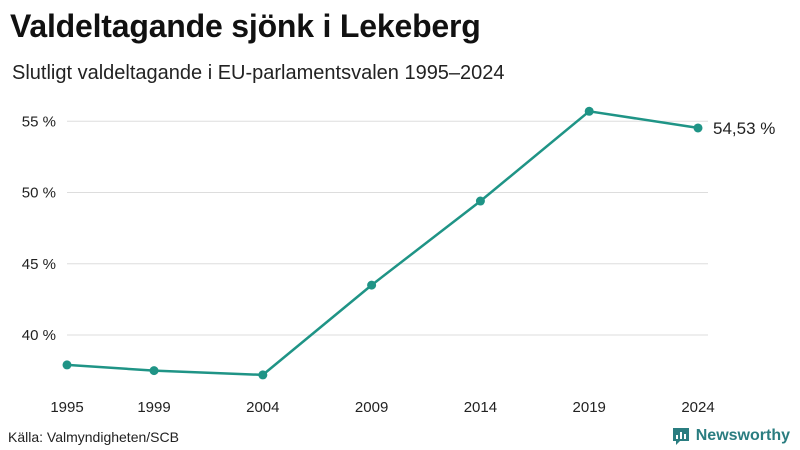 The height and width of the screenshot is (450, 800). What do you see at coordinates (262, 407) in the screenshot?
I see `x-tick-label: 2004` at bounding box center [262, 407].